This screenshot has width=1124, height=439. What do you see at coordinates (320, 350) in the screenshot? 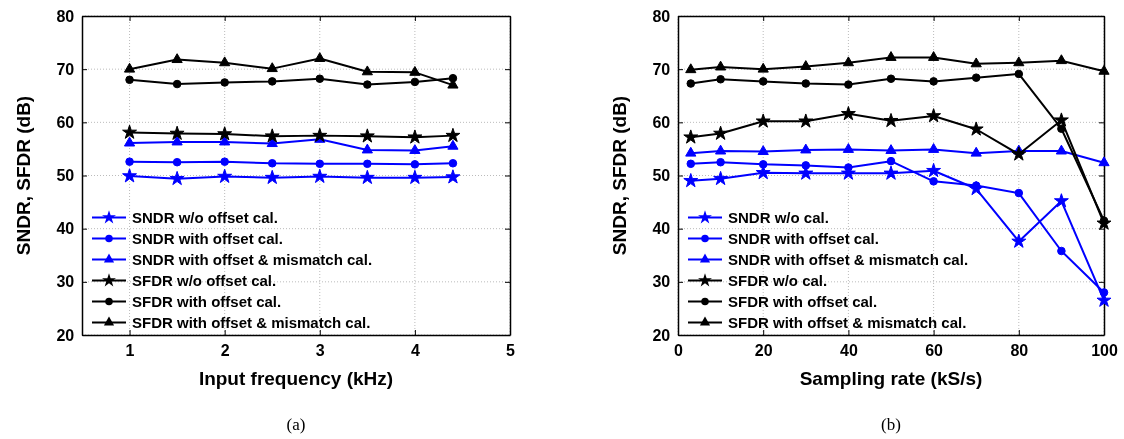
I see `x-tick-label: 3` at bounding box center [320, 350].